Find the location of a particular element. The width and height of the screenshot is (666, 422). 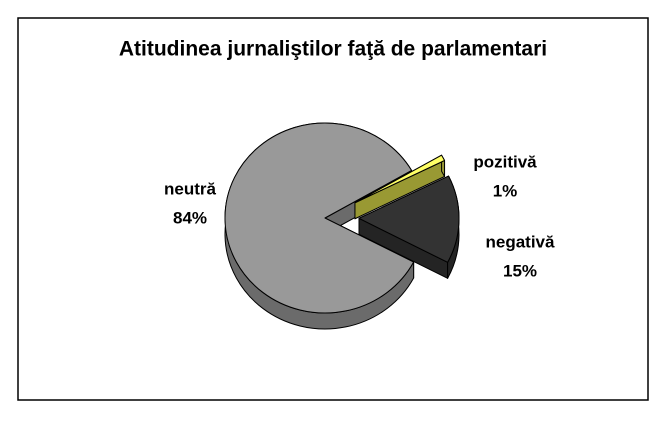

slice-label: pozitivă is located at coordinates (505, 161).